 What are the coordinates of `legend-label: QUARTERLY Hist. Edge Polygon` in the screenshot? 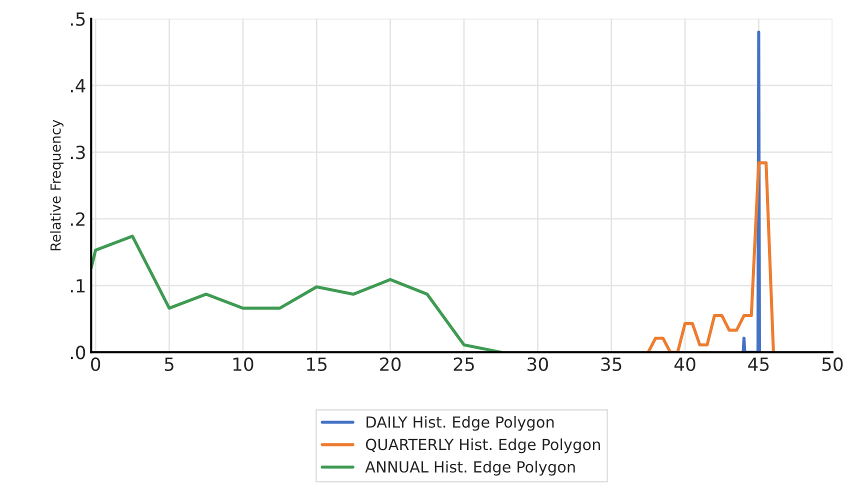 It's located at (483, 446).